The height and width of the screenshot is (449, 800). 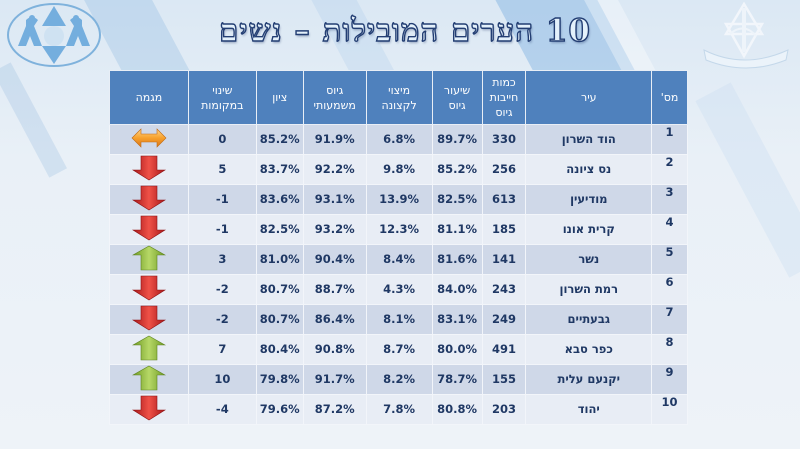 What do you see at coordinates (398, 169) in the screenshot?
I see `table-row: 2 נס ציונה 256 85.2% 9.8% 92.2% 83.7% 5` at bounding box center [398, 169].